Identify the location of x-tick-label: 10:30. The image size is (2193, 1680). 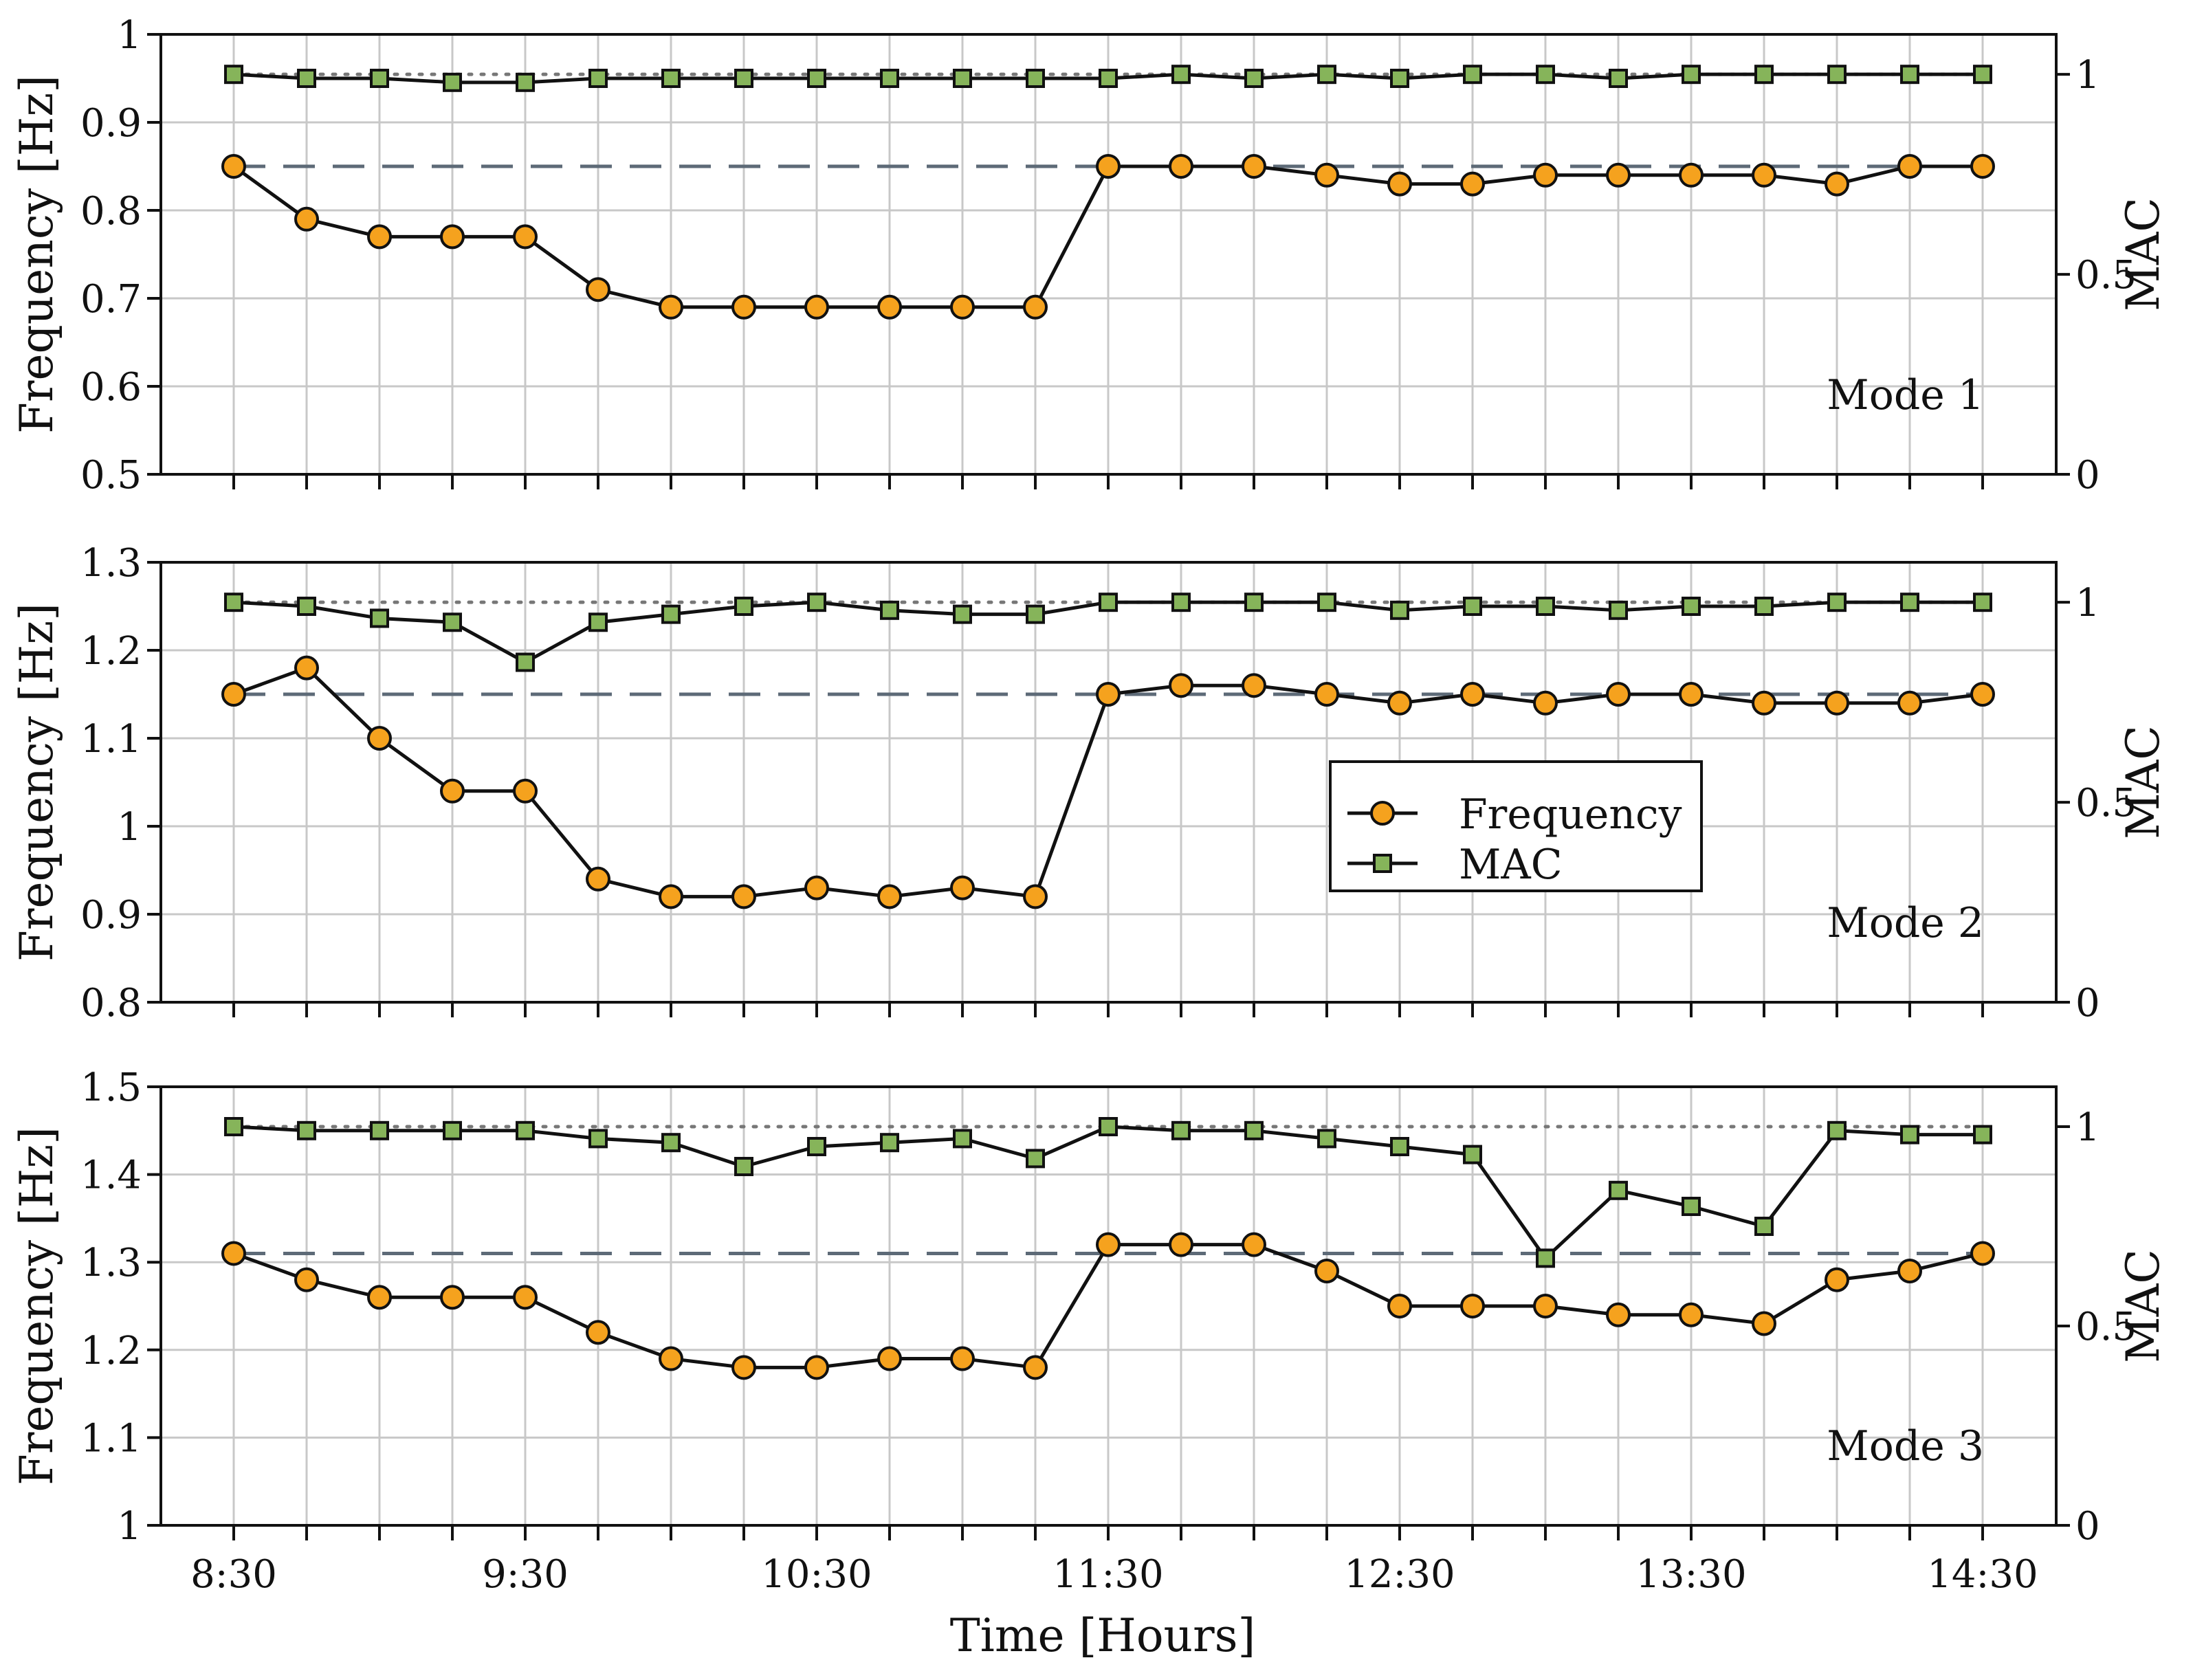
(817, 1574).